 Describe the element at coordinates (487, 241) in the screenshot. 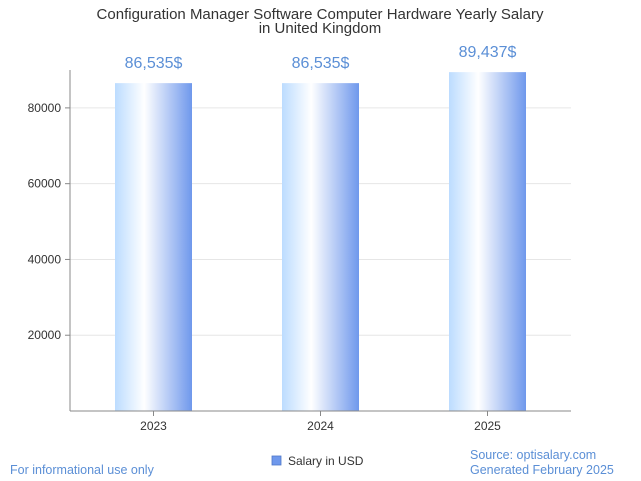

I see `bar-2025` at that location.